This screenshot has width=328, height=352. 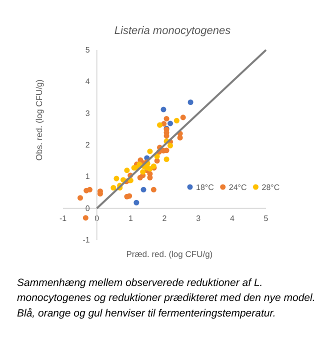 I want to click on legend-label: 24°C, so click(x=237, y=187).